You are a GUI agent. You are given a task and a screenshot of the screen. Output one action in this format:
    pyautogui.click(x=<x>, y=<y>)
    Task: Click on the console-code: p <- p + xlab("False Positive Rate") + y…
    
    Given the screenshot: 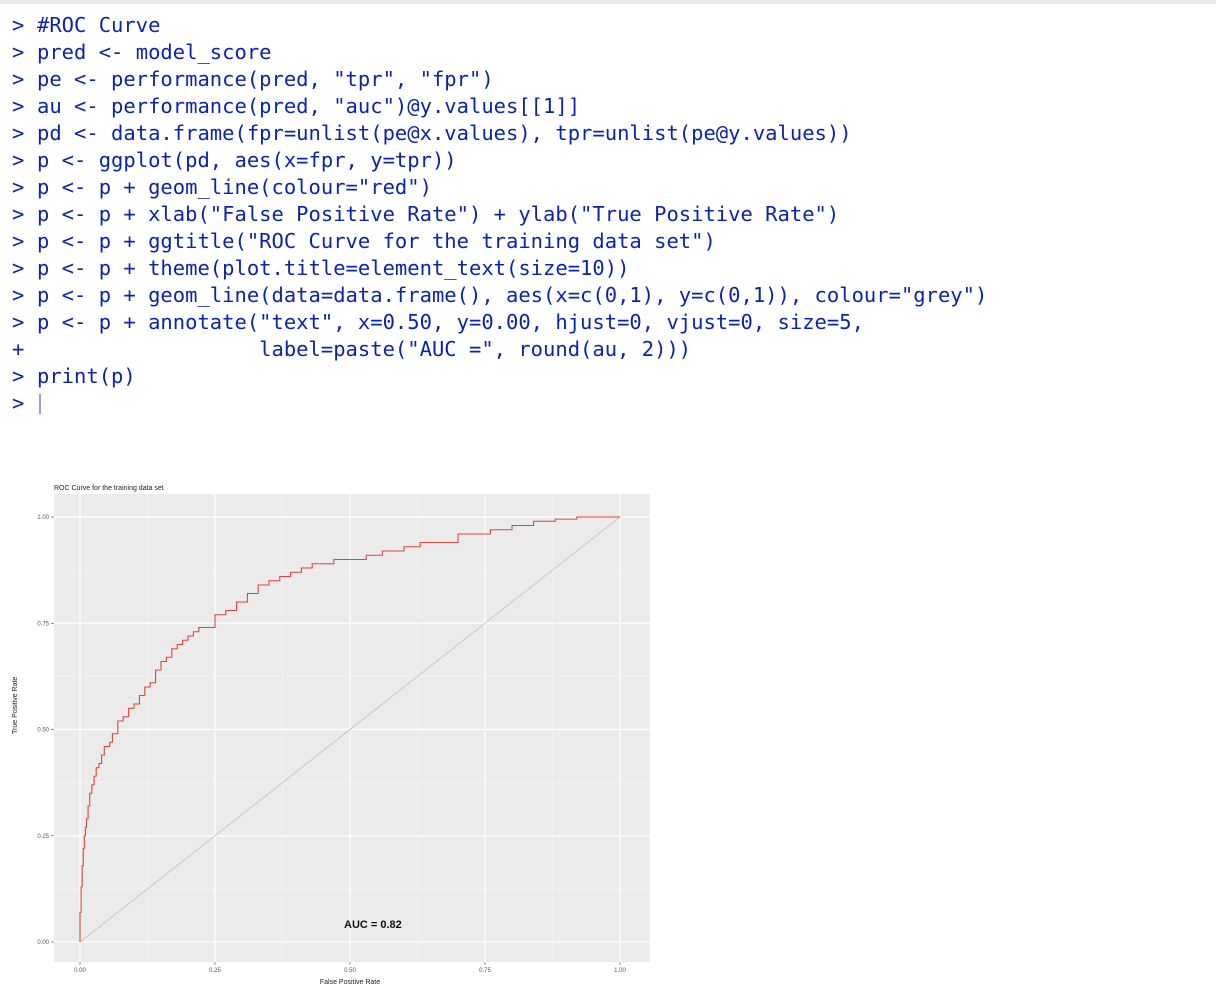 What is the action you would take?
    pyautogui.click(x=438, y=214)
    